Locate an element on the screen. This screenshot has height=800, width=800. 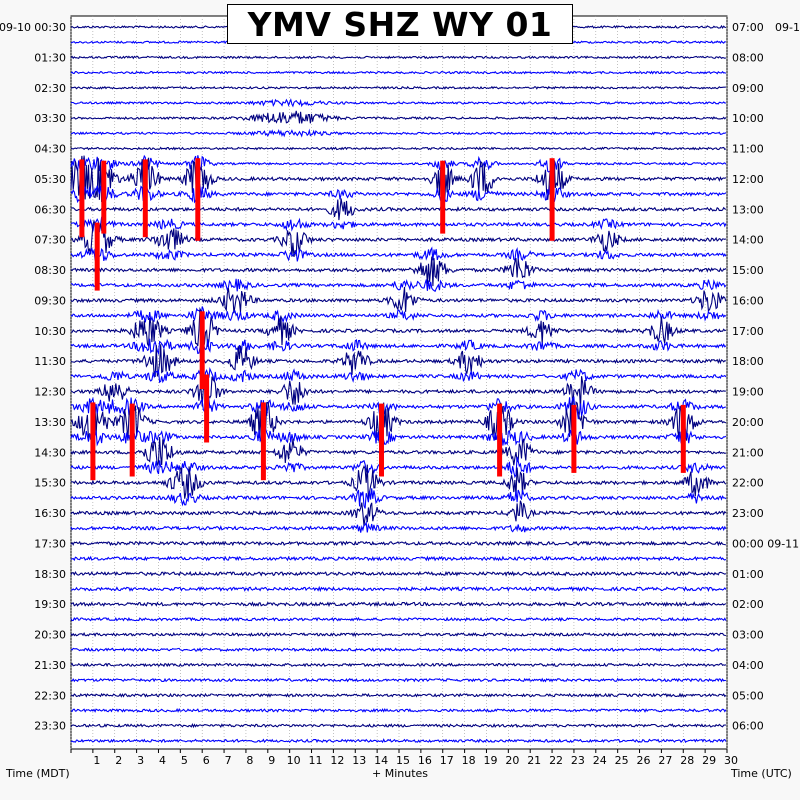
x-tick-label: 5 is located at coordinates (184, 760).